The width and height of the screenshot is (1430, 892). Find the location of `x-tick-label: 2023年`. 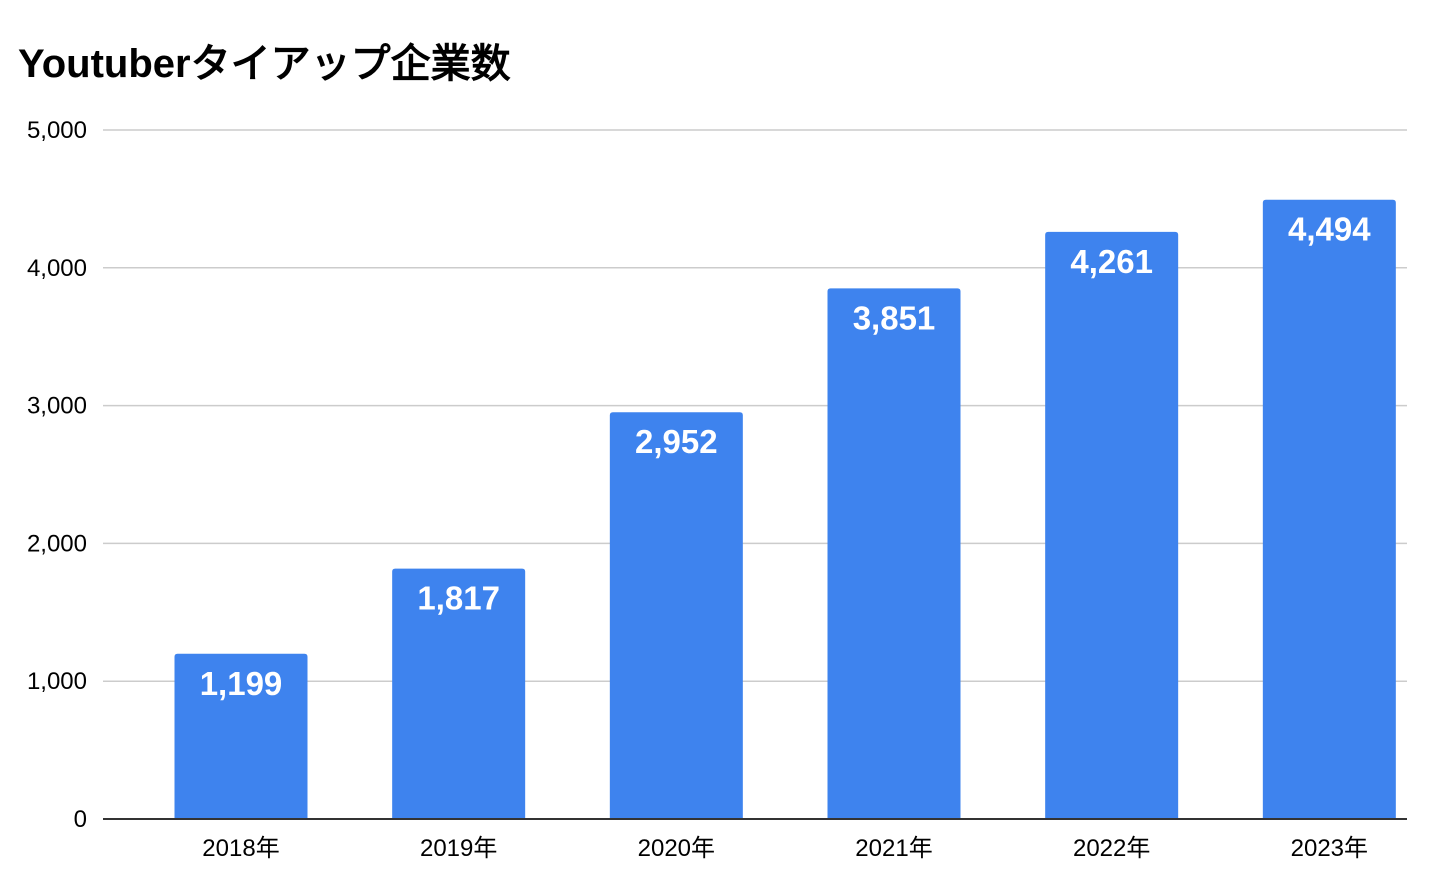

x-tick-label: 2023年 is located at coordinates (1329, 848).